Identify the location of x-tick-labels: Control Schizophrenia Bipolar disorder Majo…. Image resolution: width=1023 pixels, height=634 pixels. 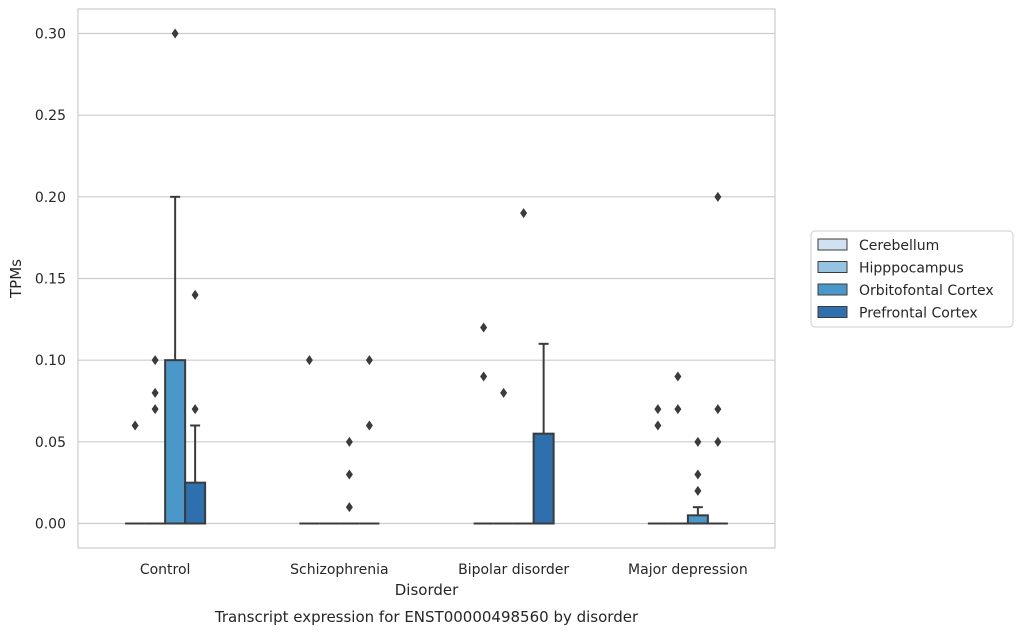
(444, 570).